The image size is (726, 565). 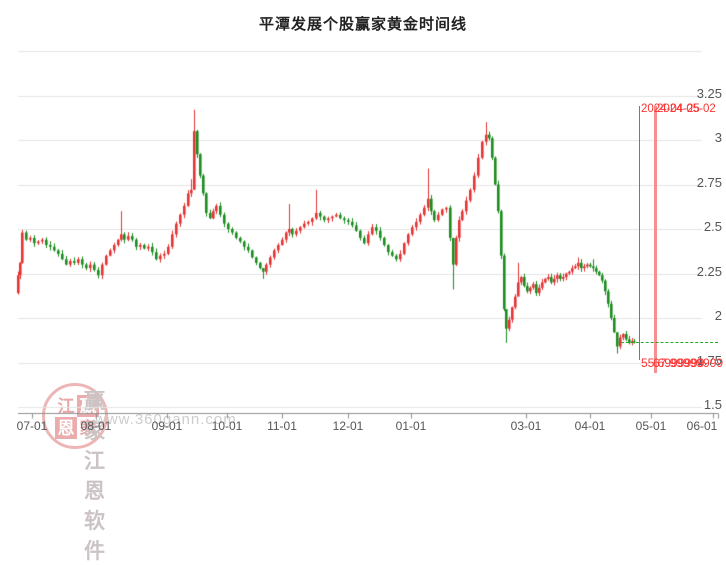 What do you see at coordinates (702, 426) in the screenshot?
I see `x-axis-label: 06-01` at bounding box center [702, 426].